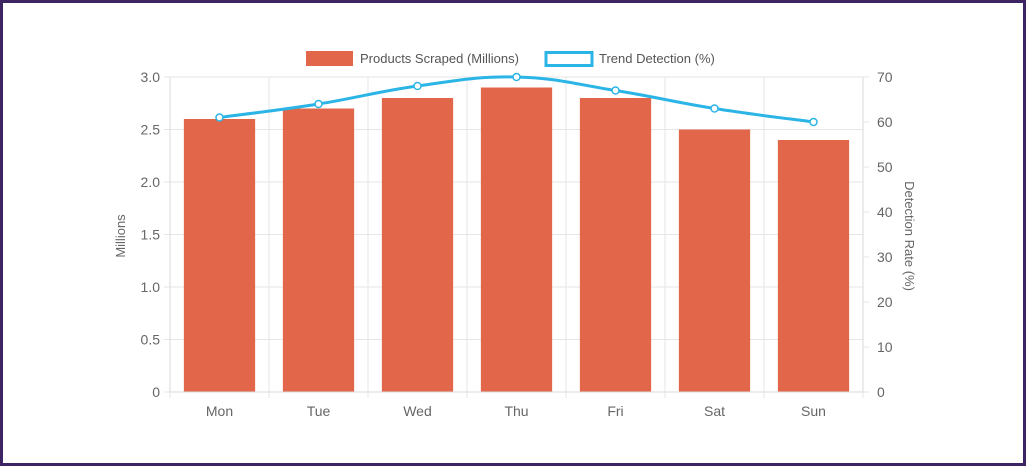  I want to click on x-tick-label: Fri, so click(615, 411).